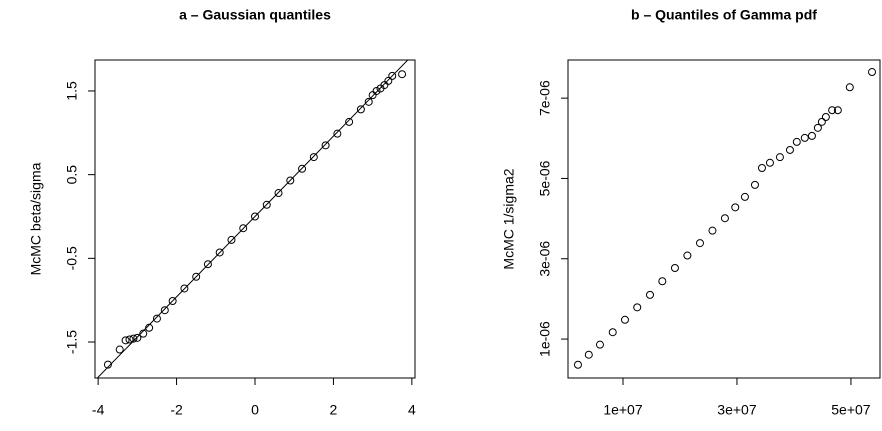 The height and width of the screenshot is (431, 882). Describe the element at coordinates (98, 410) in the screenshot. I see `x-tick-label: -4` at that location.